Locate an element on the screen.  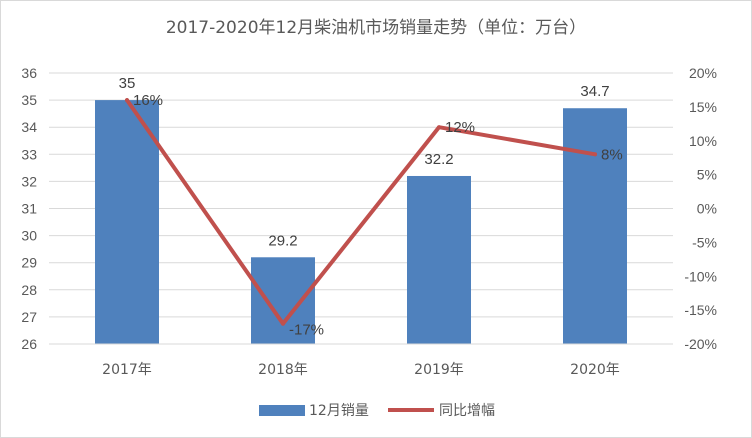
bar-data-label: 29.2 is located at coordinates (282, 240).